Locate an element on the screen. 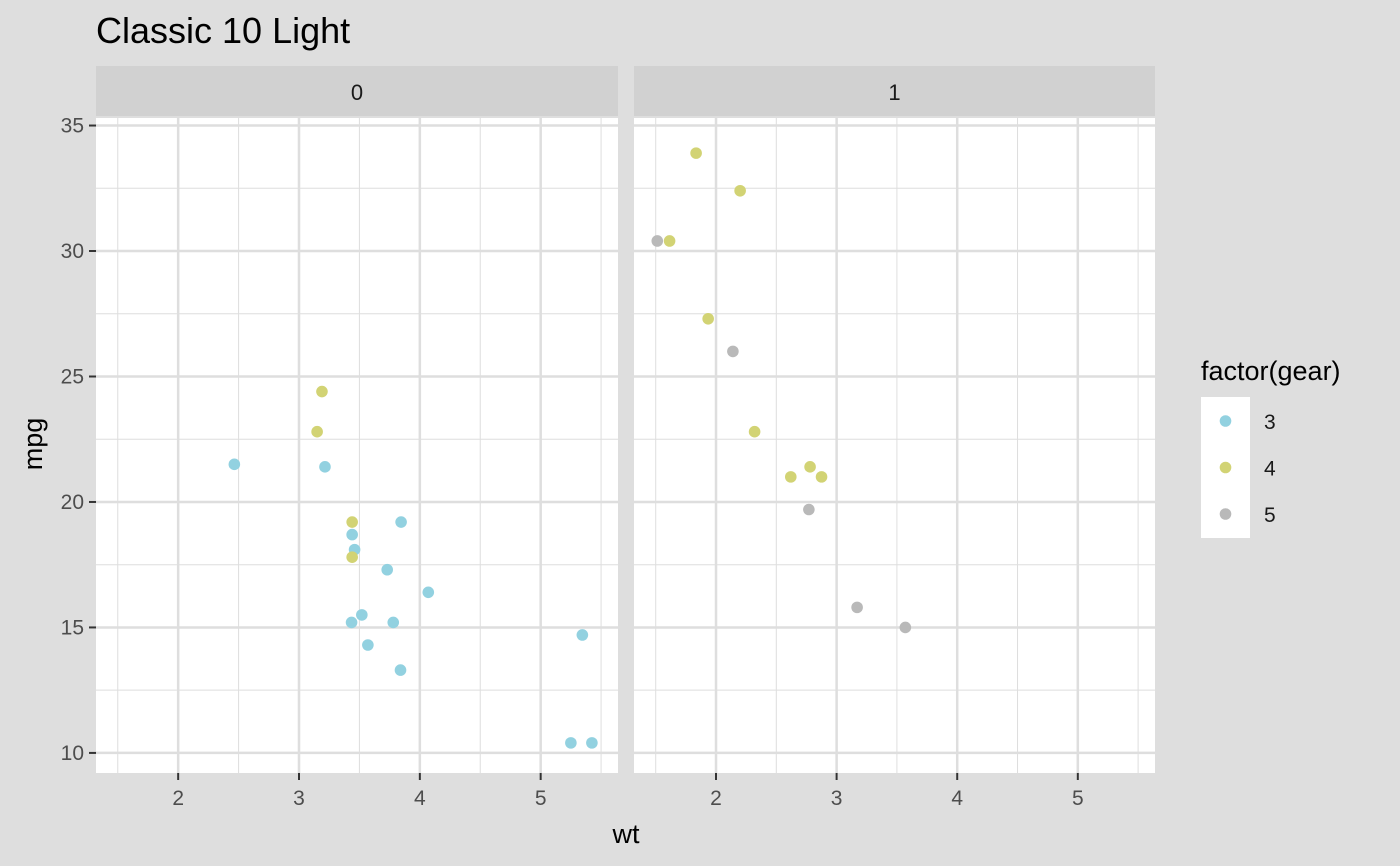 The image size is (1400, 866). legend-label-3: 3 is located at coordinates (1270, 422).